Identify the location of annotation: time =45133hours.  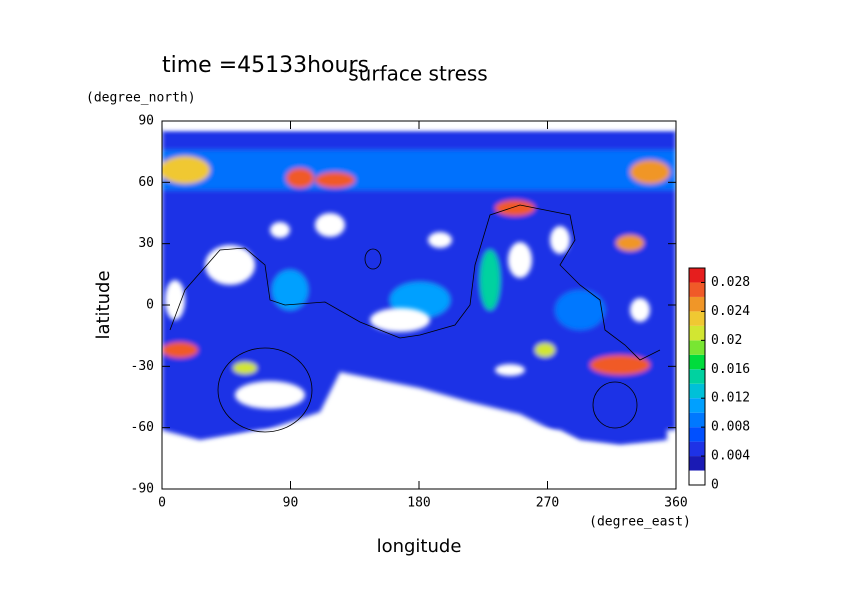
(265, 65).